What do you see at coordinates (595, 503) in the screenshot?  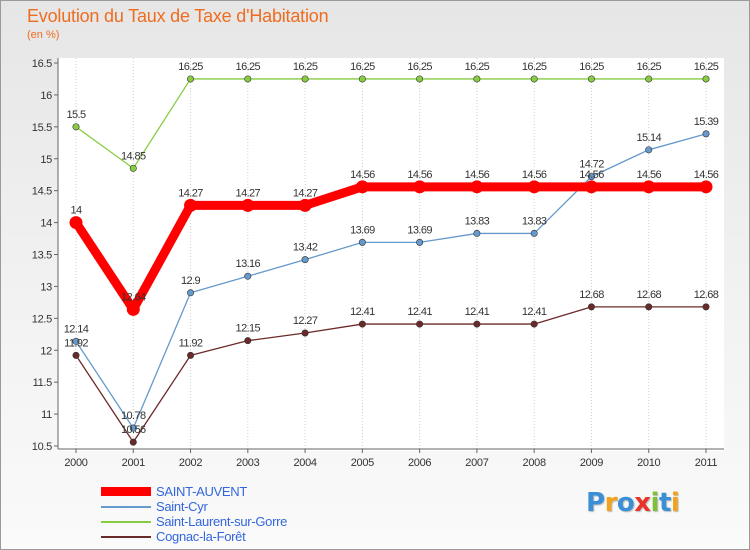 I see `logo-letter: P` at bounding box center [595, 503].